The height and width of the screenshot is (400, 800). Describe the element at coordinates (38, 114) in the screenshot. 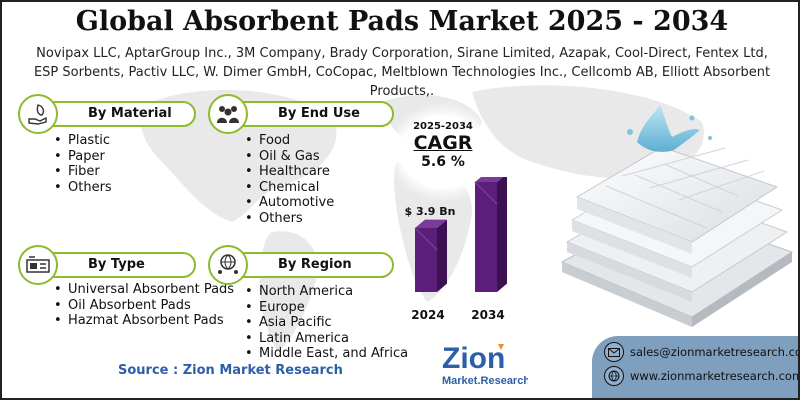

I see `hand-leaf-icon` at that location.